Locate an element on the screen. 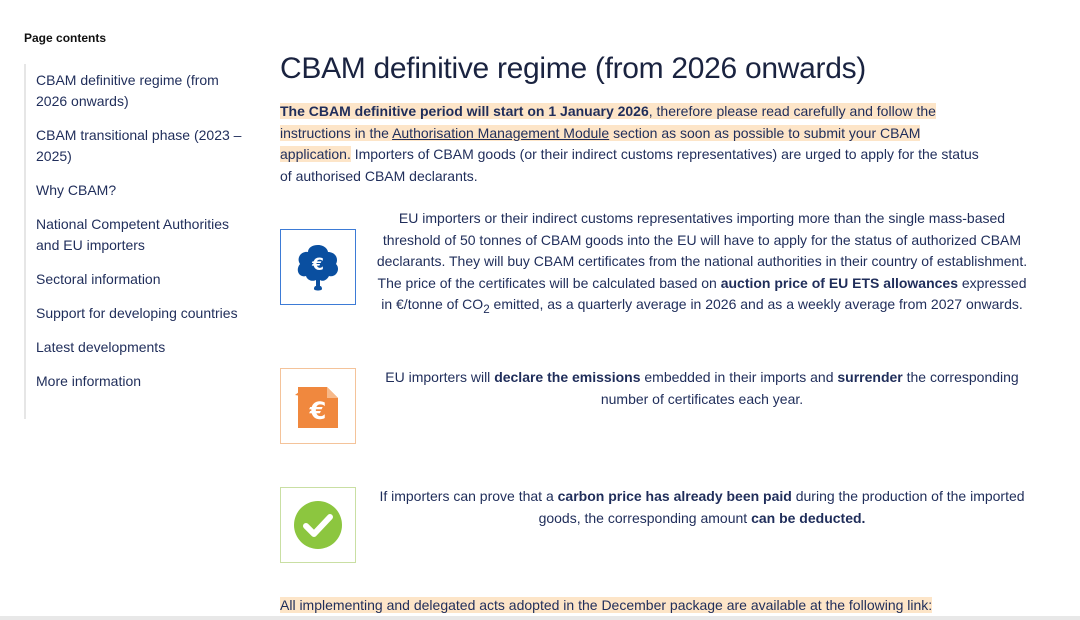 This screenshot has width=1080, height=620. toc-item-sectoral-information: Sectoral information is located at coordinates (98, 279).